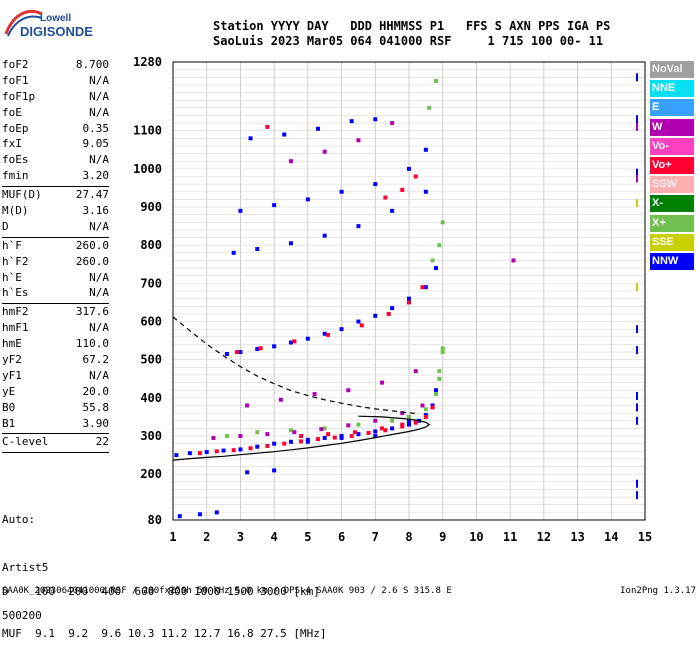  I want to click on param-label: M(D), so click(15, 211).